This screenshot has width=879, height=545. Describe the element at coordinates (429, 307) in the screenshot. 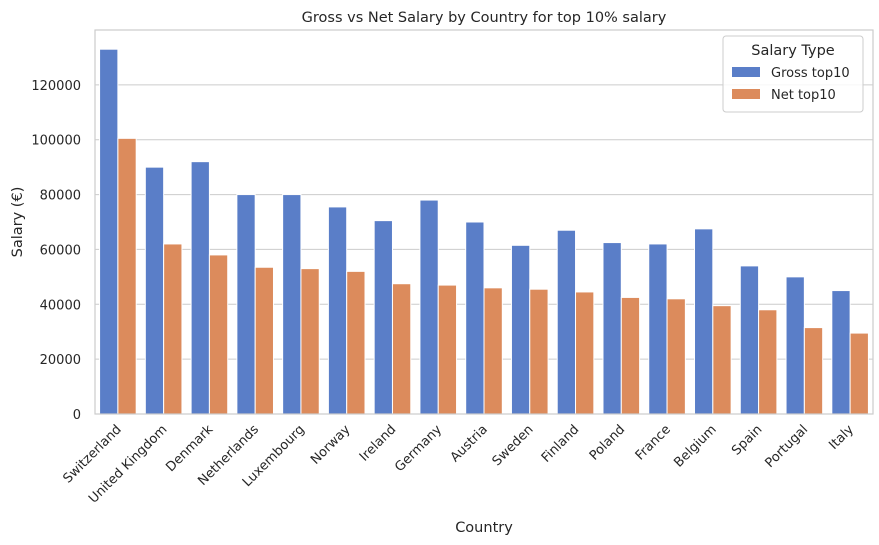

I see `bar-gross-germany` at that location.